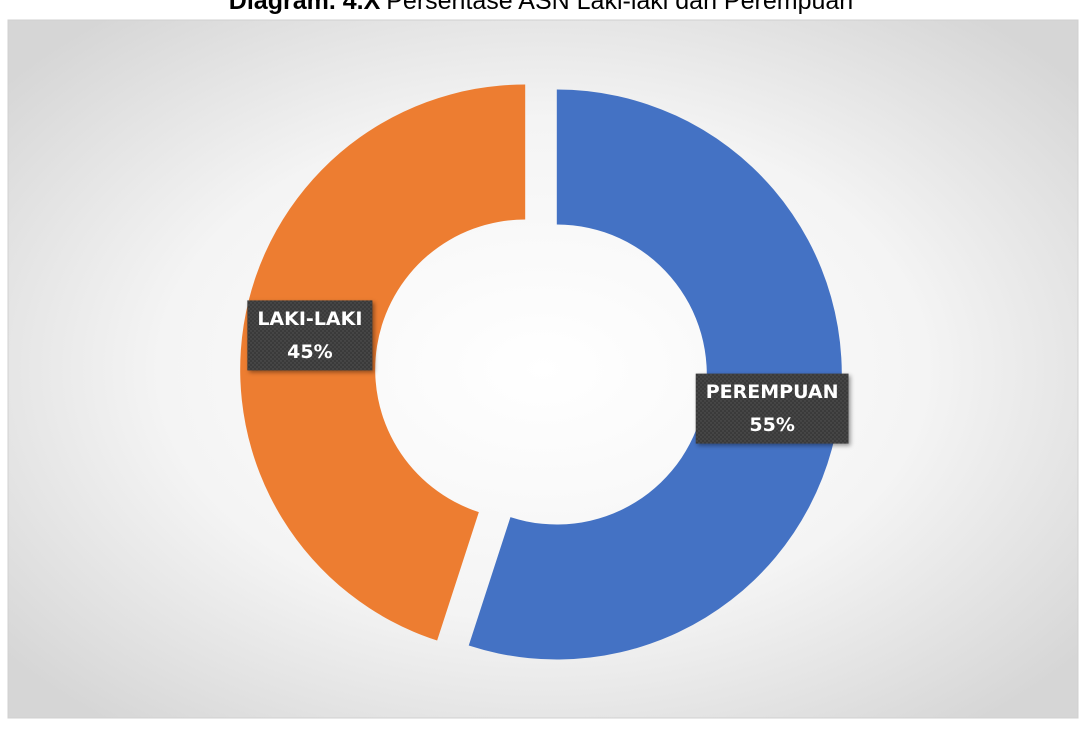 This screenshot has width=1086, height=731. Describe the element at coordinates (309, 352) in the screenshot. I see `data-label-value: 45%` at that location.